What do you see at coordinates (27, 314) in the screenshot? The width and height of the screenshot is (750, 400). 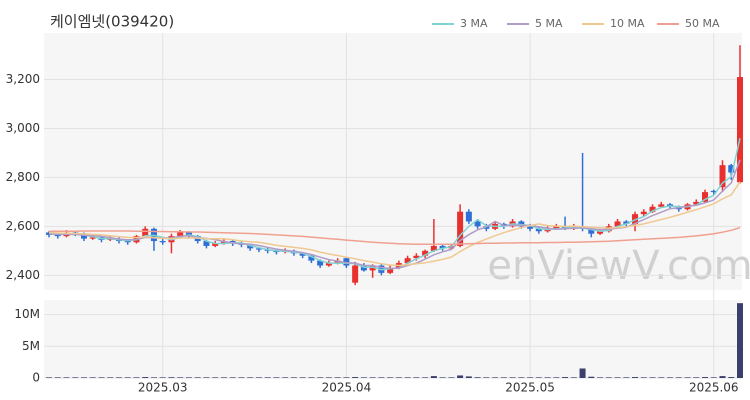 I see `y-tick-label: 10M` at bounding box center [27, 314].